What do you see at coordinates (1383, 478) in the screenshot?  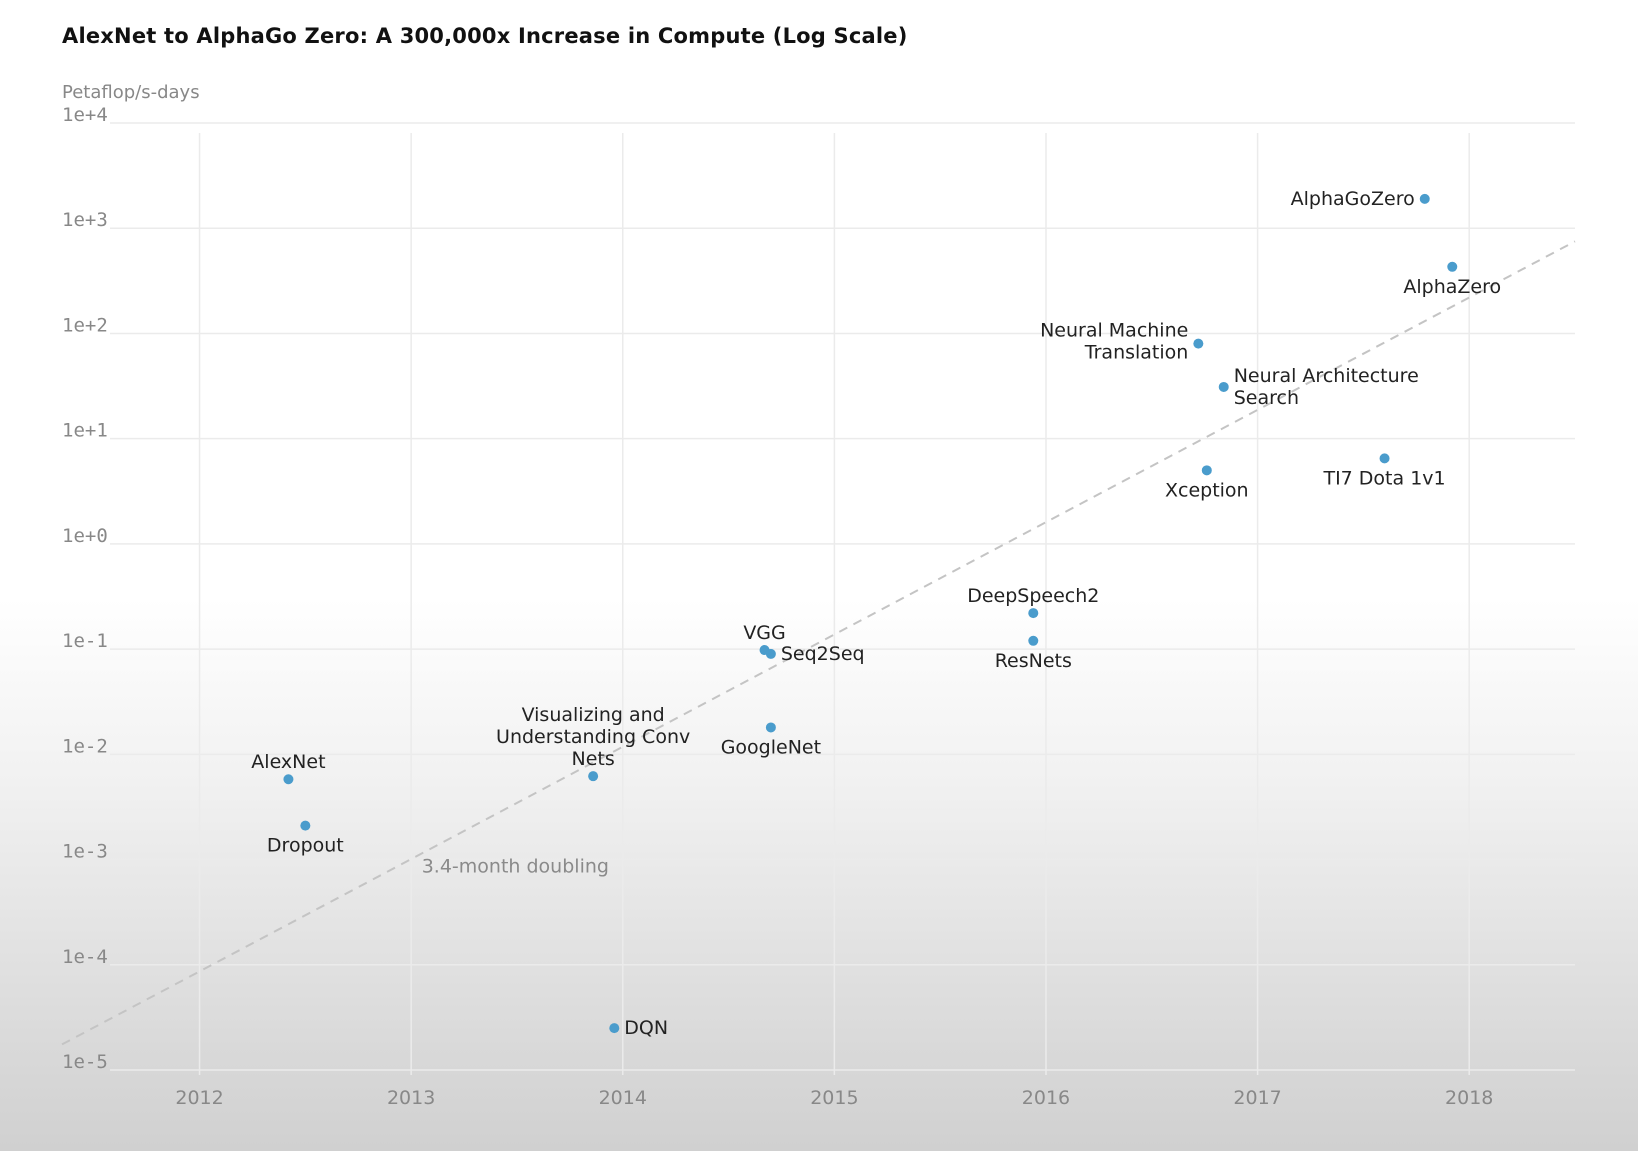 I see `data-point-label: TI7 Dota 1v1` at bounding box center [1383, 478].